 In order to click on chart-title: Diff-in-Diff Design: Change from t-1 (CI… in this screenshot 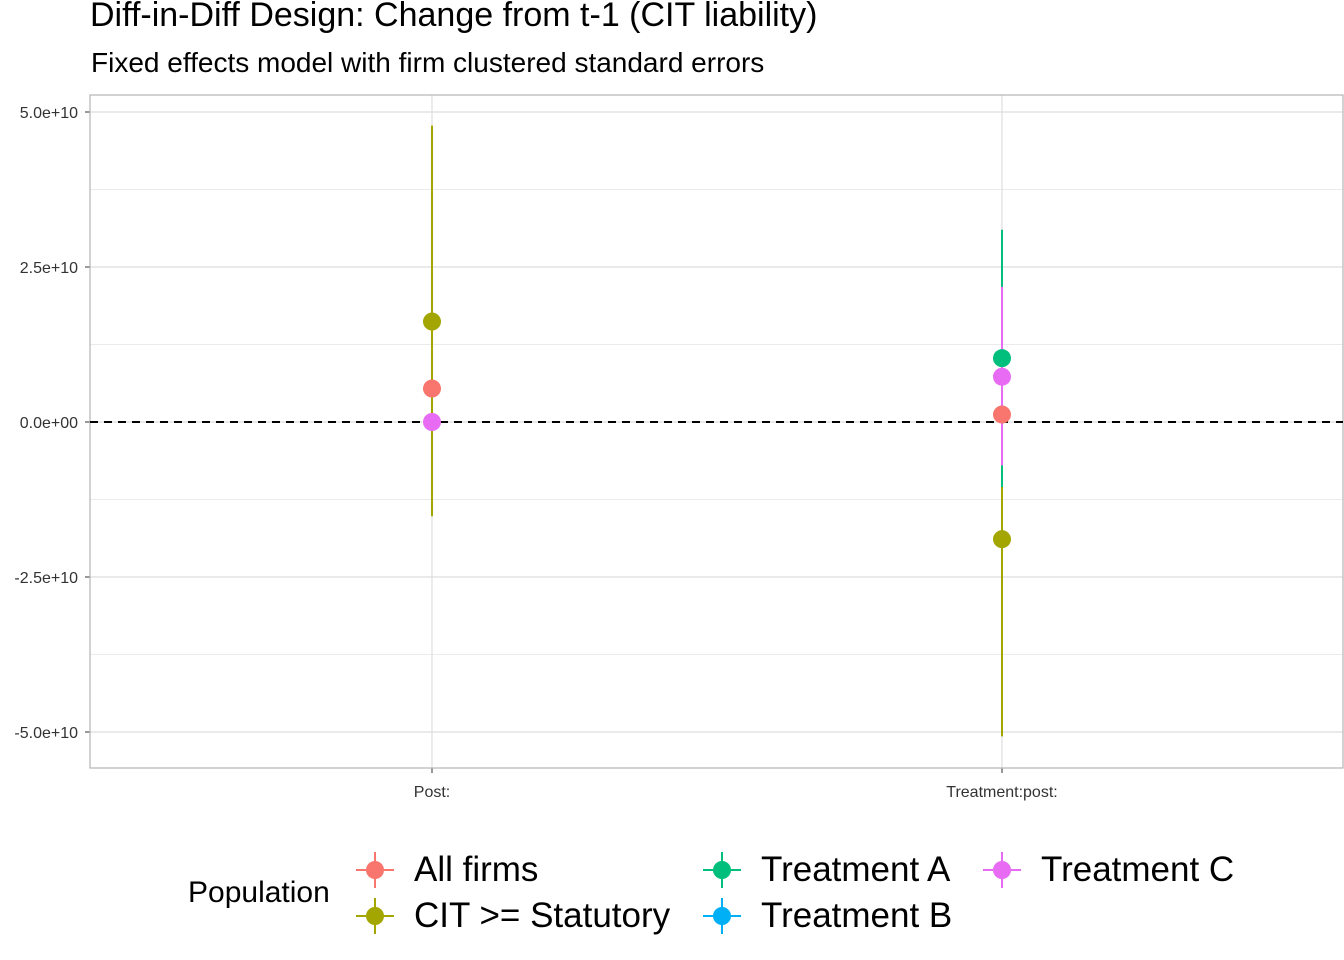, I will do `click(454, 17)`.